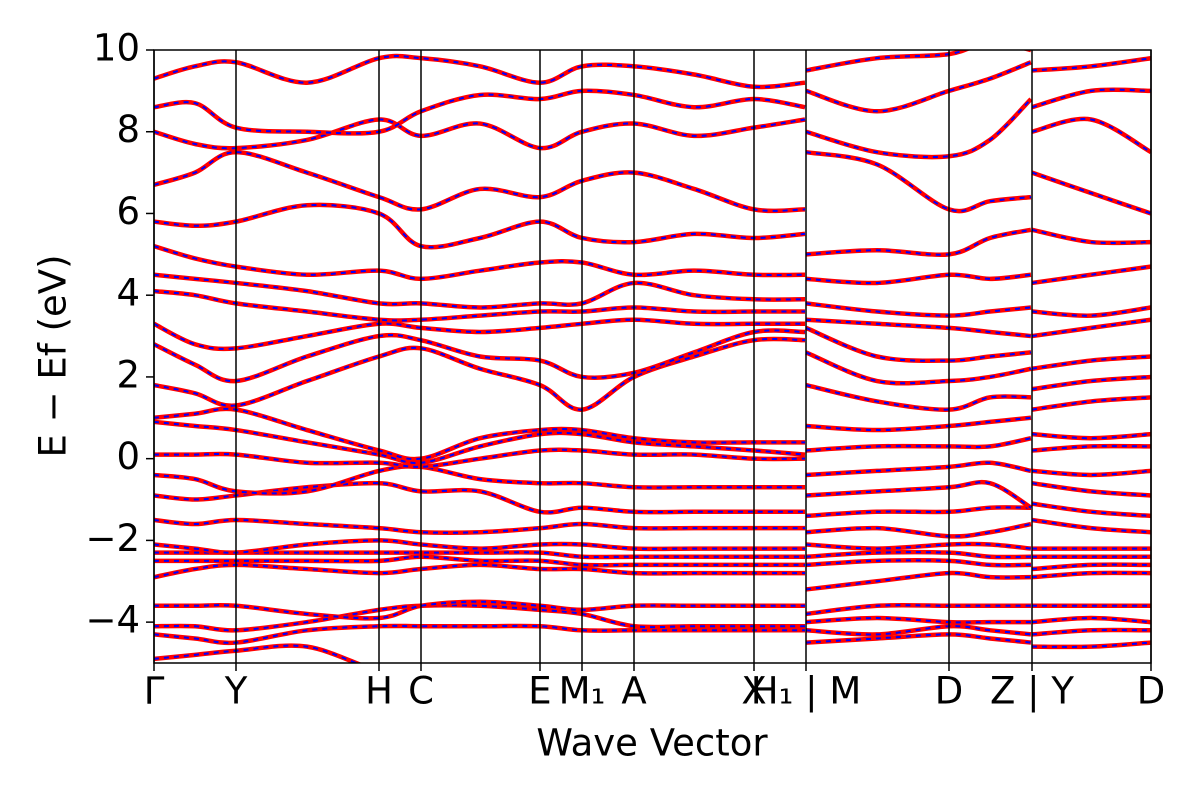 The width and height of the screenshot is (1200, 800). I want to click on y-tick-label: 10, so click(116, 48).